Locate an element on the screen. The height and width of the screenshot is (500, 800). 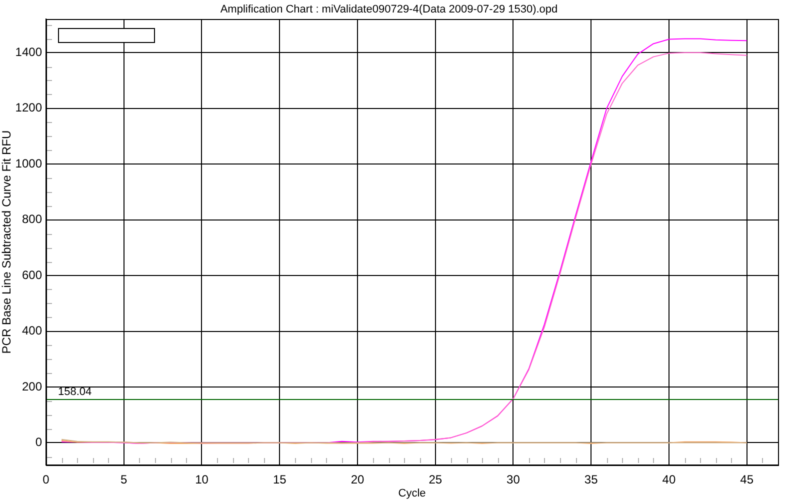
ref-line-label: 158.04 is located at coordinates (75, 392).